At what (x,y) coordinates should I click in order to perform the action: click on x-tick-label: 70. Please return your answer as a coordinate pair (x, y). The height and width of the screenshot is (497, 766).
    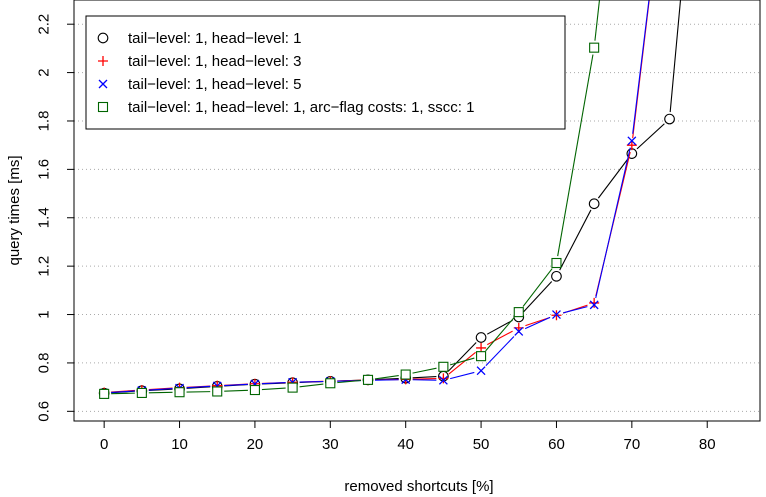
    Looking at the image, I should click on (632, 444).